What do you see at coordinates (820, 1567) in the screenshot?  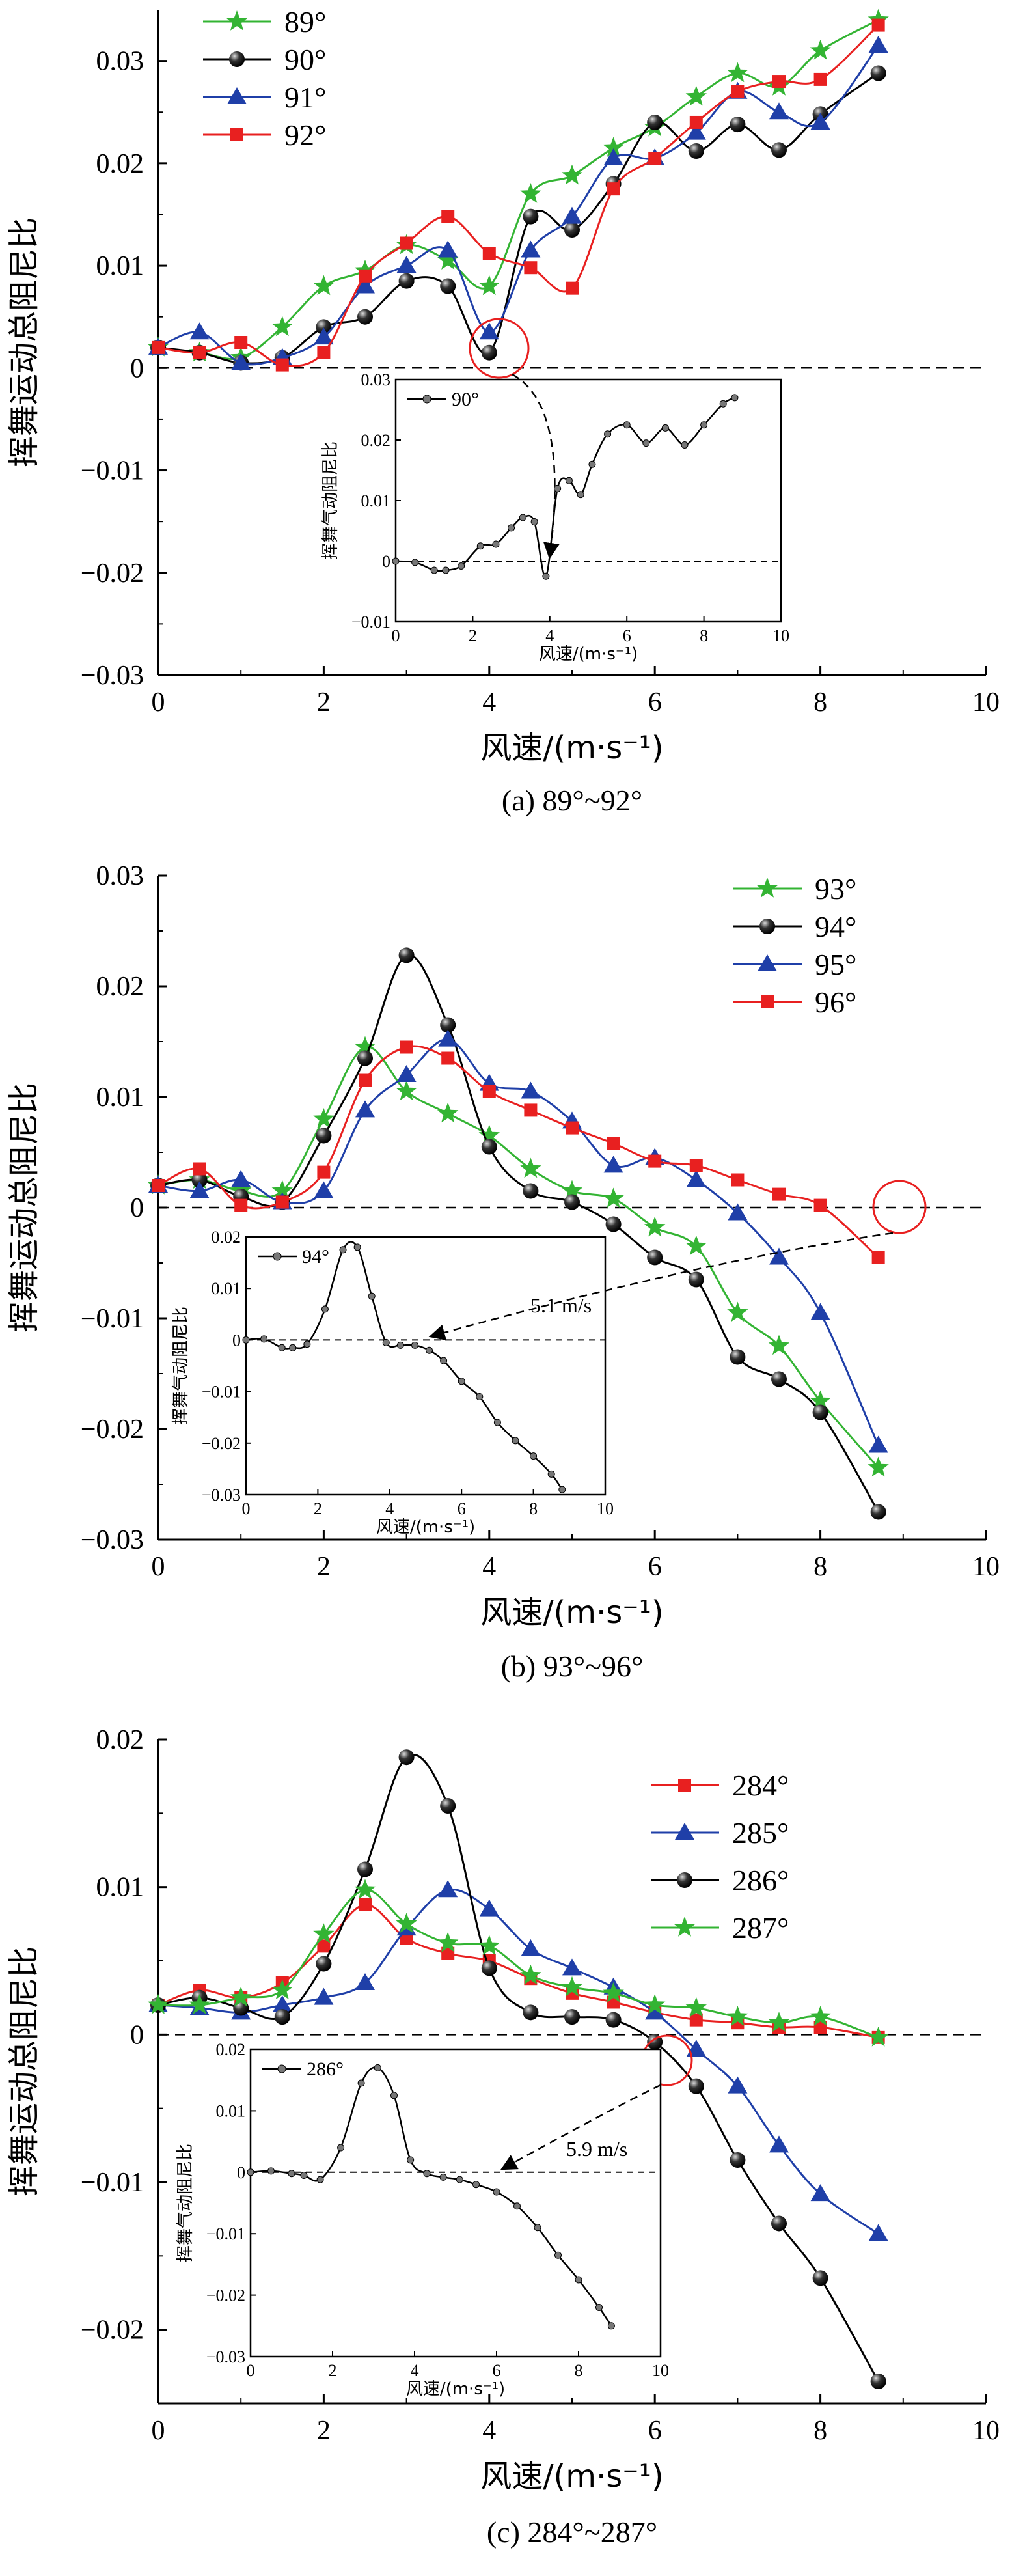 I see `x-tick-label: 8` at bounding box center [820, 1567].